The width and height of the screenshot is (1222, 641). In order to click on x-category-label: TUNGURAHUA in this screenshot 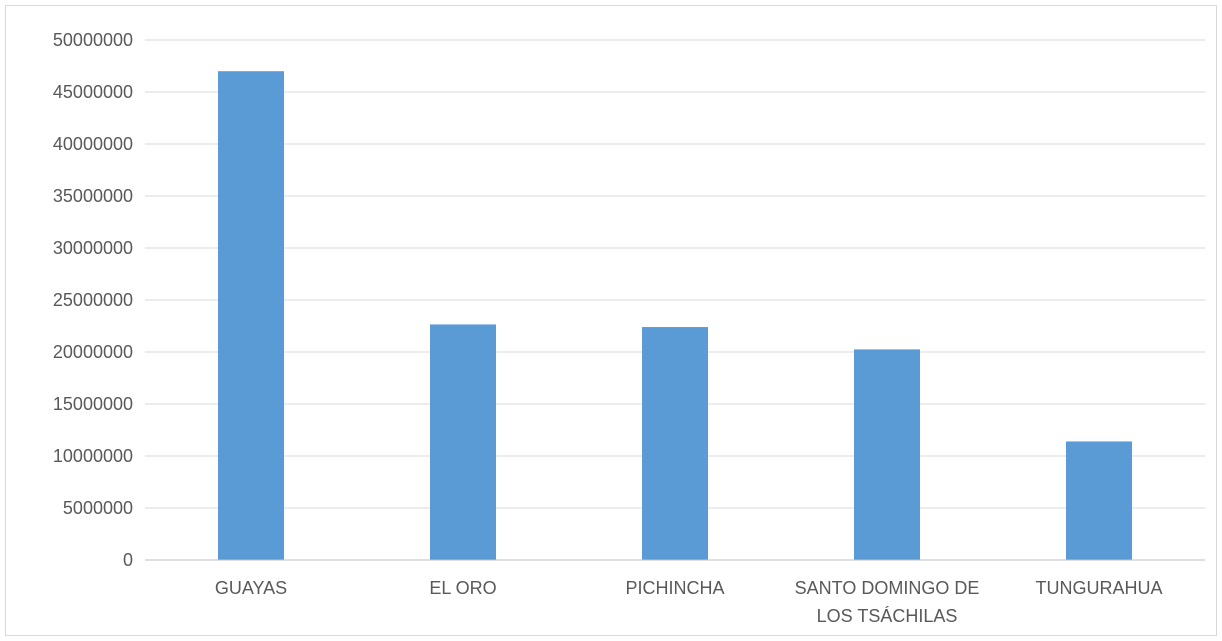, I will do `click(1098, 588)`.